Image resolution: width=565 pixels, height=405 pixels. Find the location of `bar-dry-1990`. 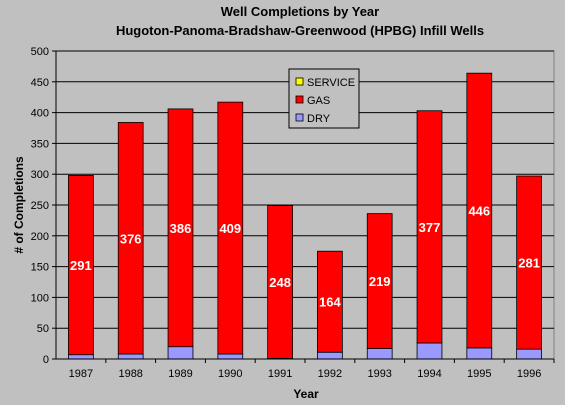

bar-dry-1990 is located at coordinates (230, 356).